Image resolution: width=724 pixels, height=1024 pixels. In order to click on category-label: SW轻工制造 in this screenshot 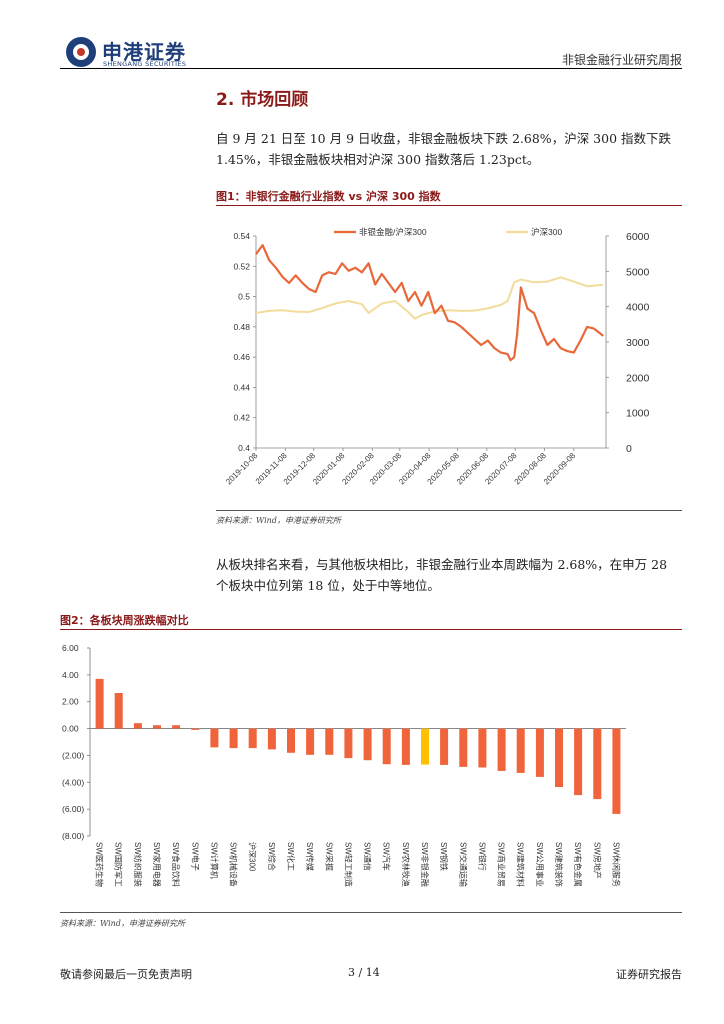, I will do `click(348, 864)`.